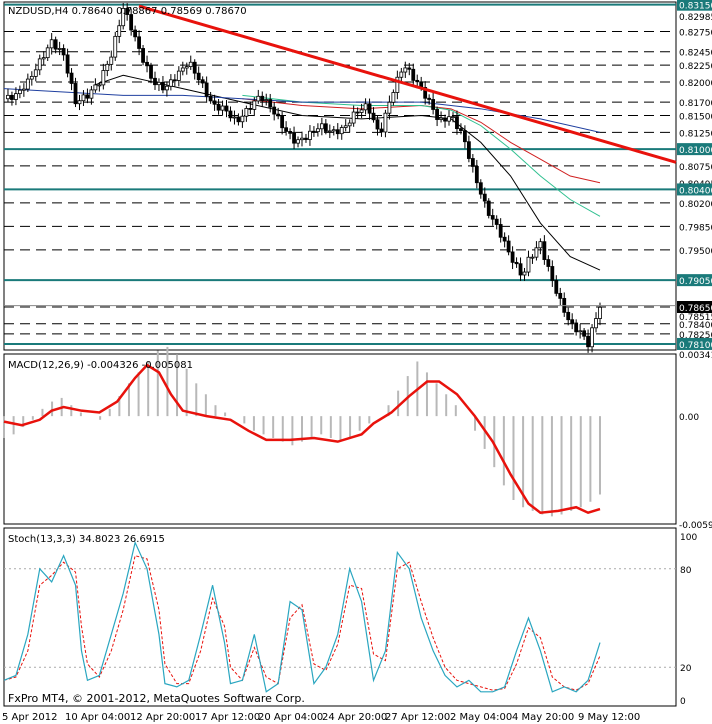  I want to click on time-axis-label: 5 Apr 2012, so click(29, 717).